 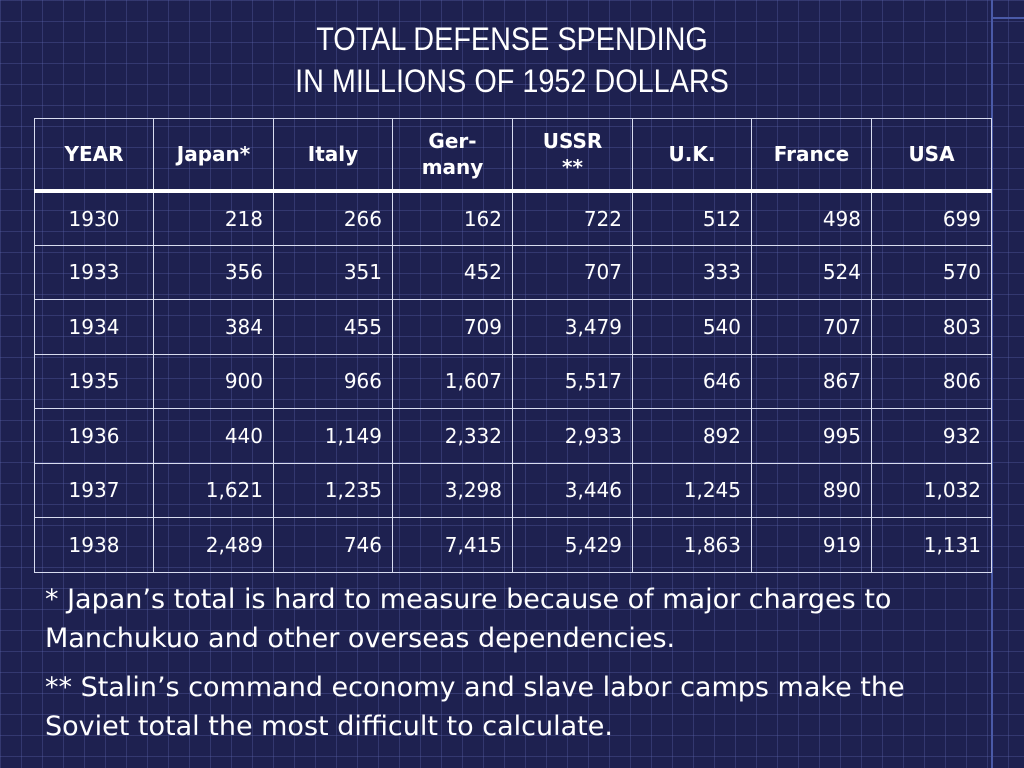 I want to click on value-cell: 709, so click(x=452, y=327).